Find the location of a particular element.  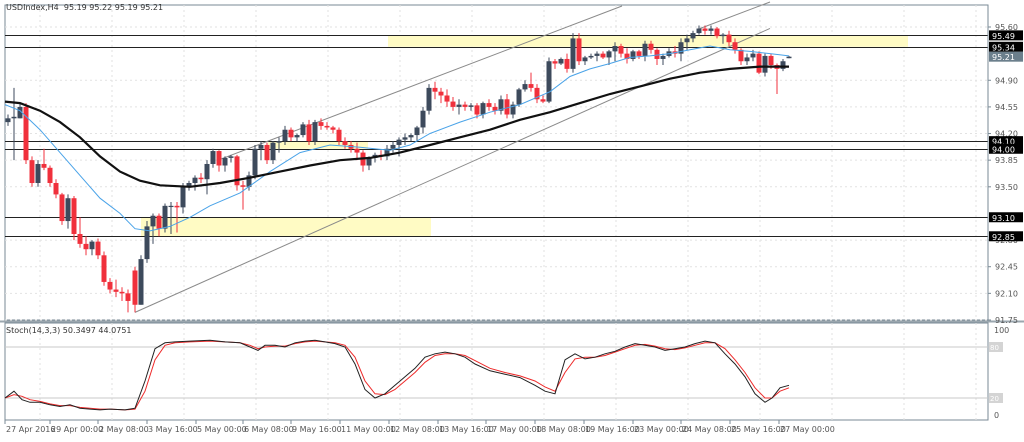

stoch-level-label: 80 is located at coordinates (994, 348).